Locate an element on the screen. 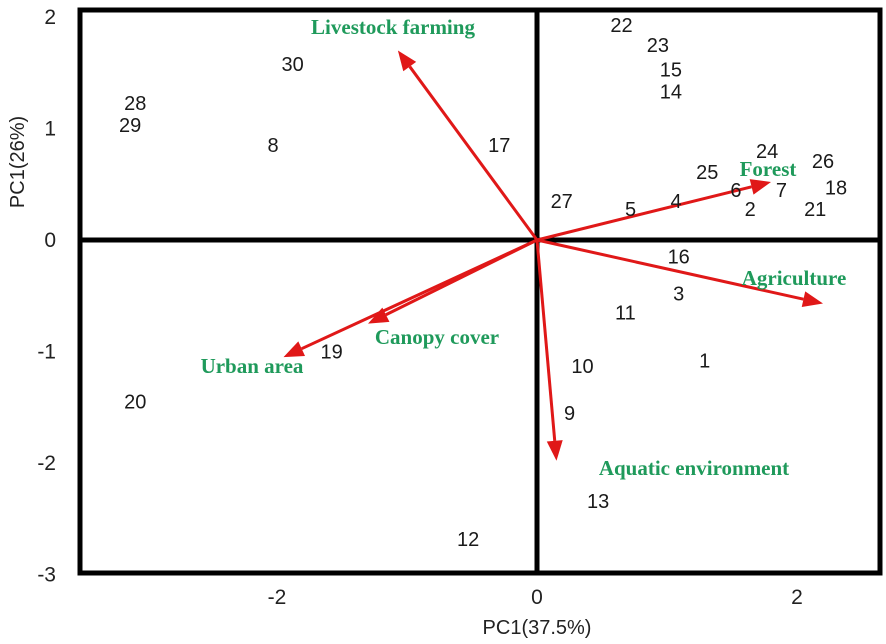  y-tick-label: 0 is located at coordinates (50, 240).